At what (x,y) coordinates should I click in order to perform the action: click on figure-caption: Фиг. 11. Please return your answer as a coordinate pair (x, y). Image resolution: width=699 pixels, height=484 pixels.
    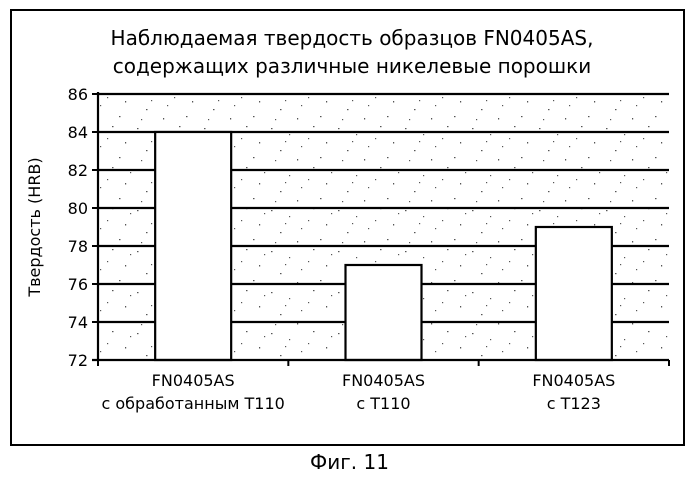
    Looking at the image, I should click on (349, 462).